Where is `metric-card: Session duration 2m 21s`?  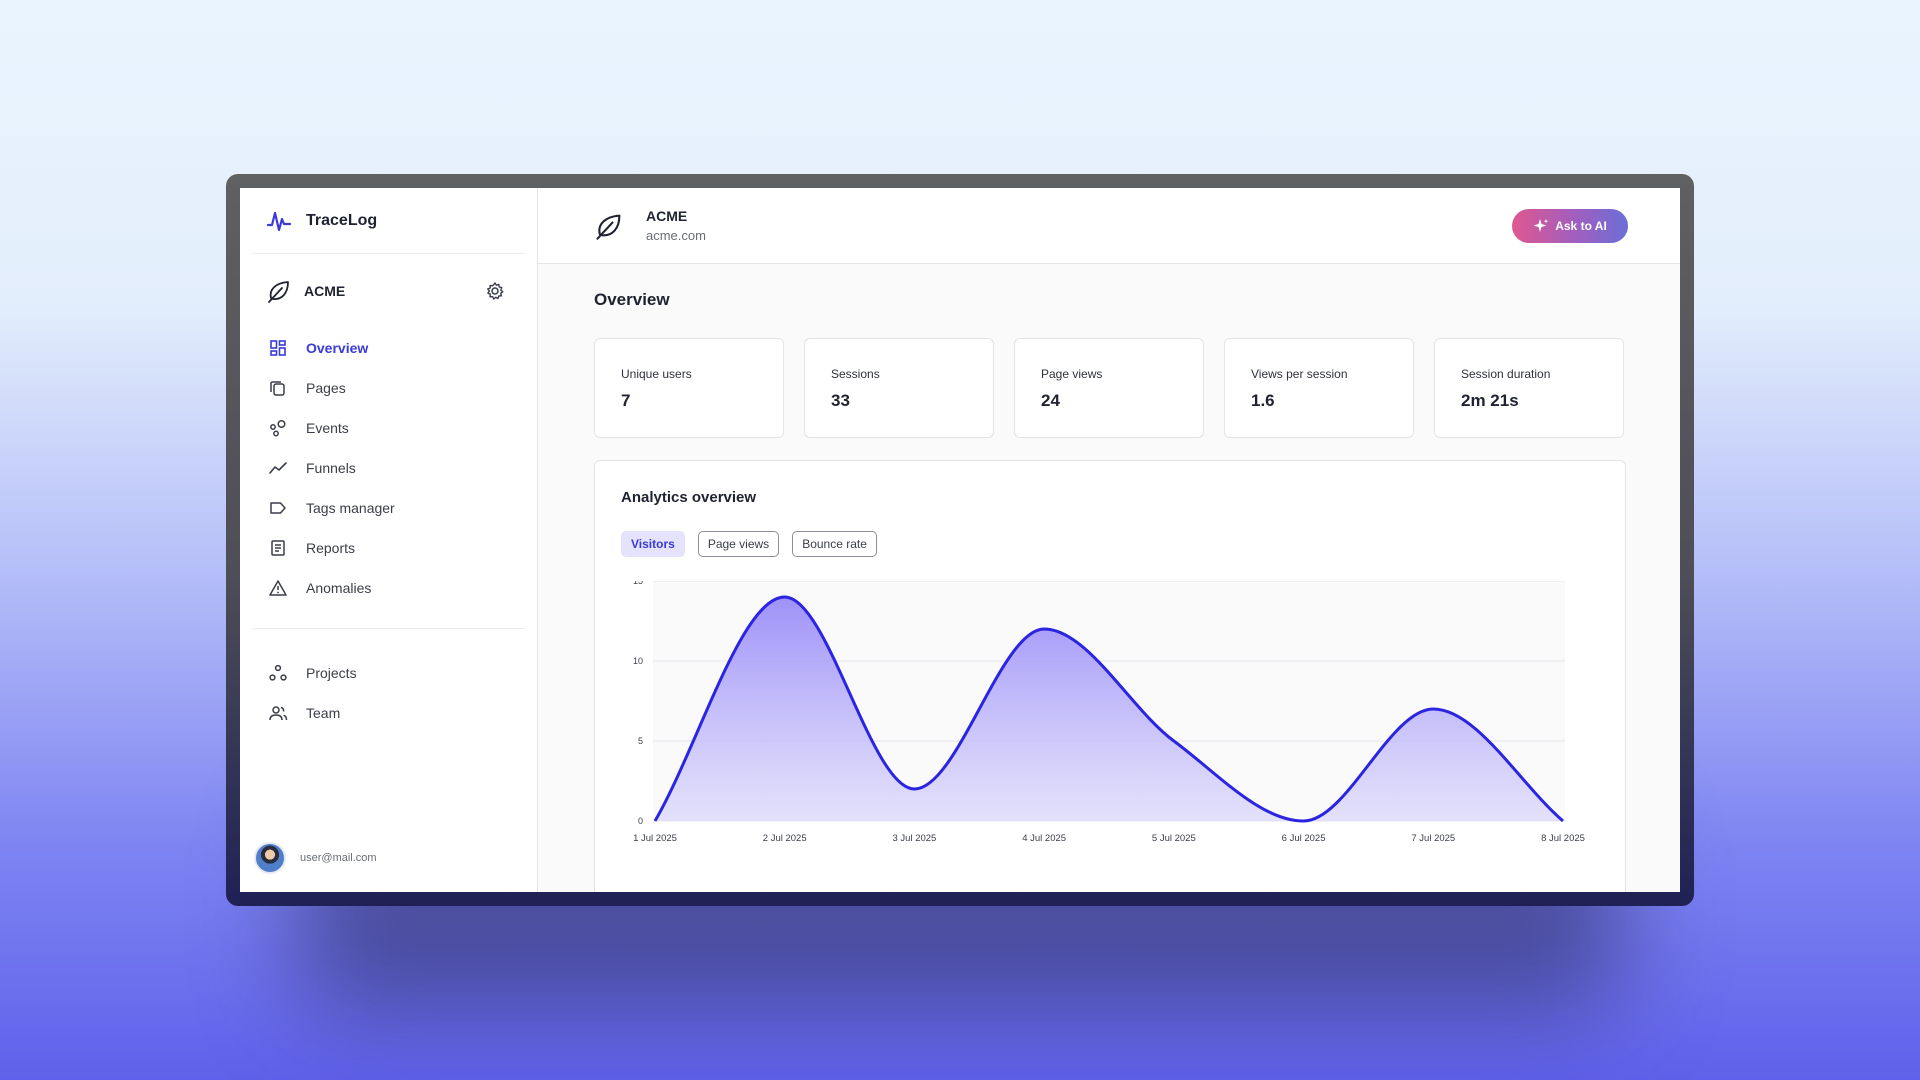 metric-card: Session duration 2m 21s is located at coordinates (1529, 388).